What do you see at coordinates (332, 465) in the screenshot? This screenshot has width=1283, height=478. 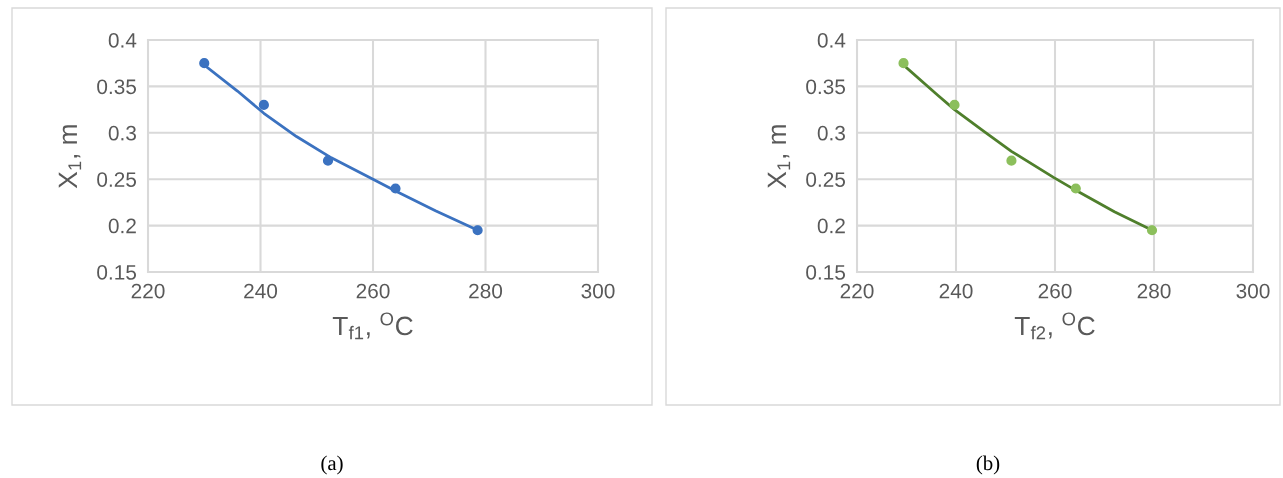 I see `text: (a)` at bounding box center [332, 465].